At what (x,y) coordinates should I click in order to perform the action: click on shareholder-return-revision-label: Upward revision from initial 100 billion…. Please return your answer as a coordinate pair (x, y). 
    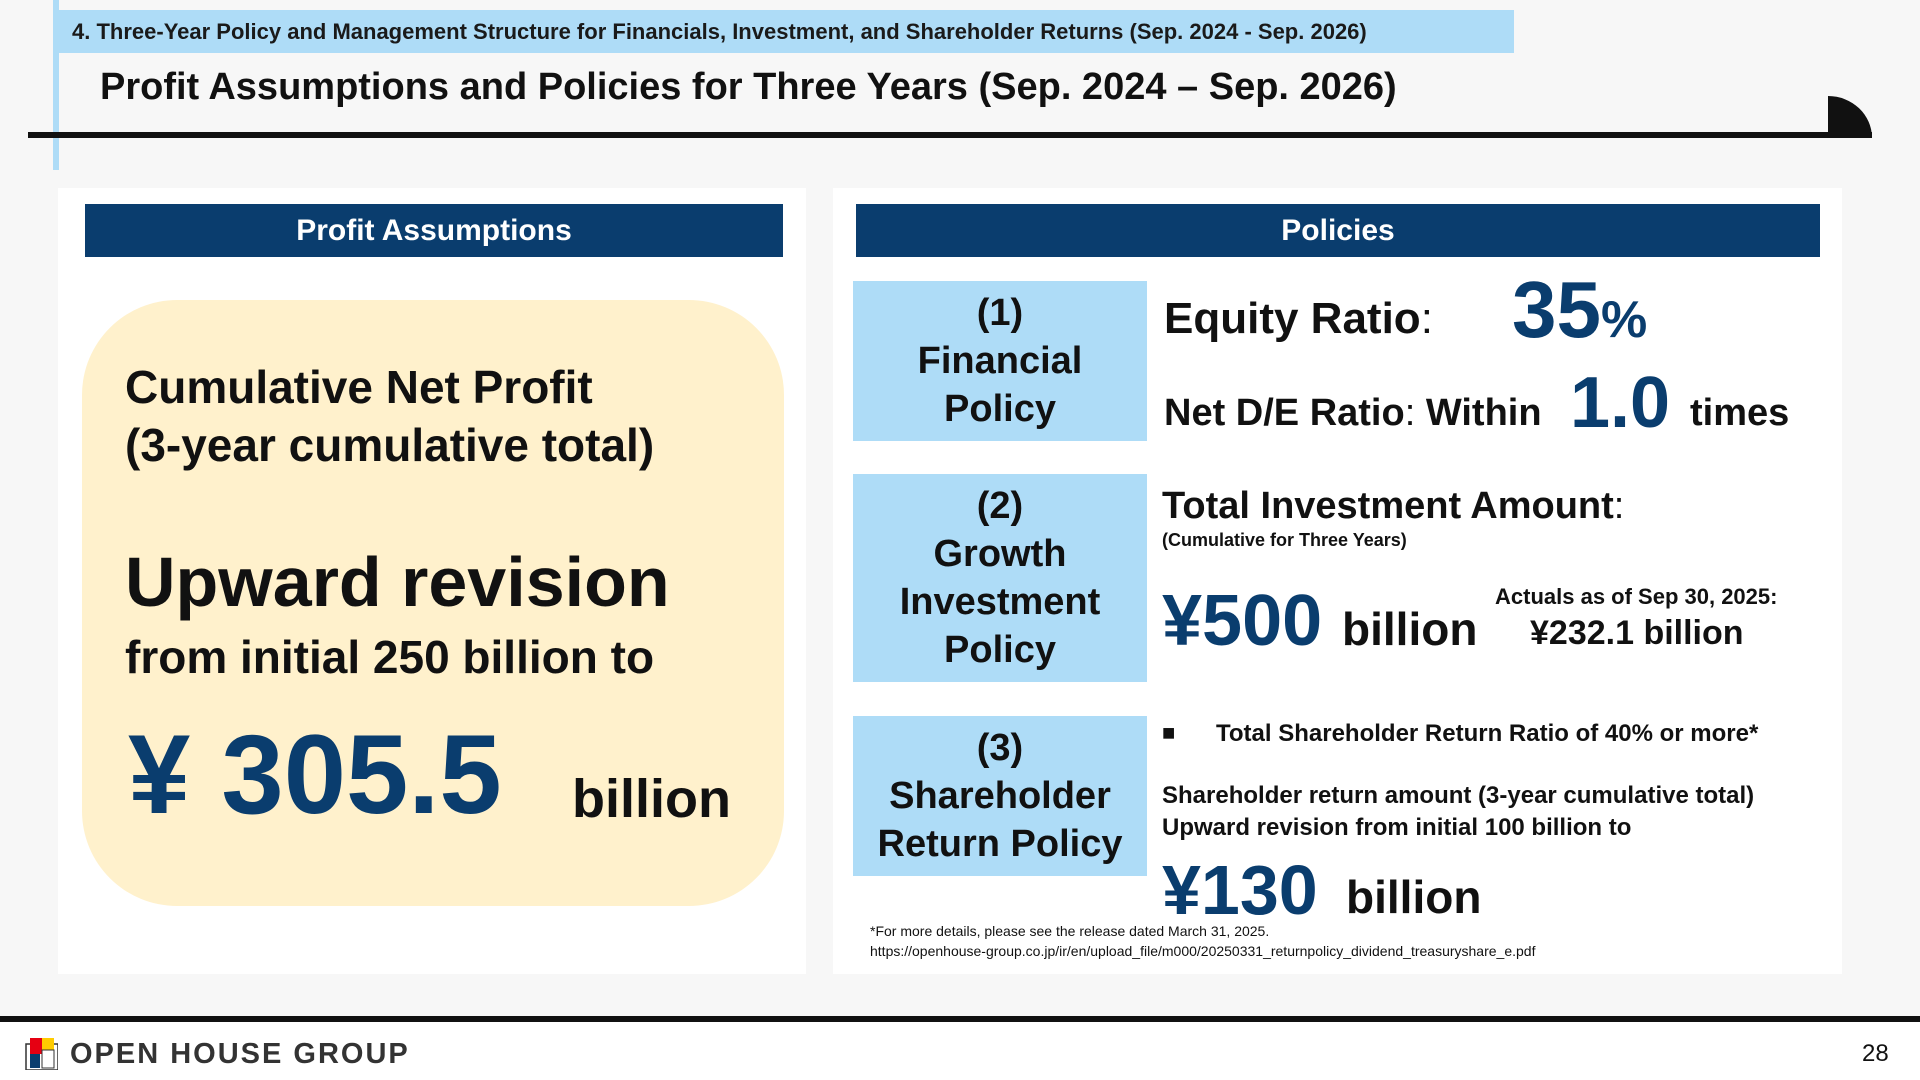
    Looking at the image, I should click on (1397, 827).